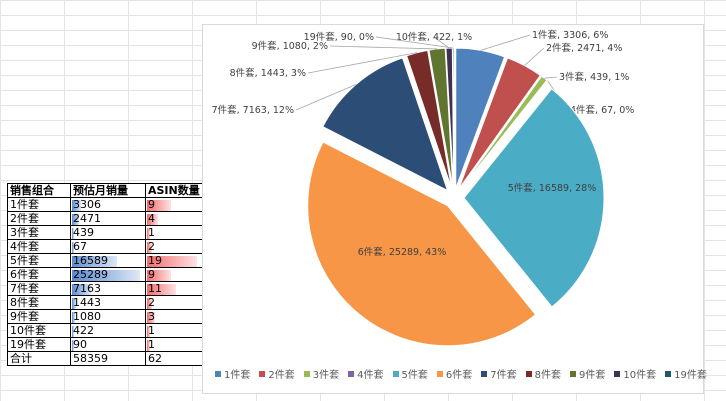 The image size is (726, 401). I want to click on header-estimated-monthly-sales: 预估月销量, so click(108, 190).